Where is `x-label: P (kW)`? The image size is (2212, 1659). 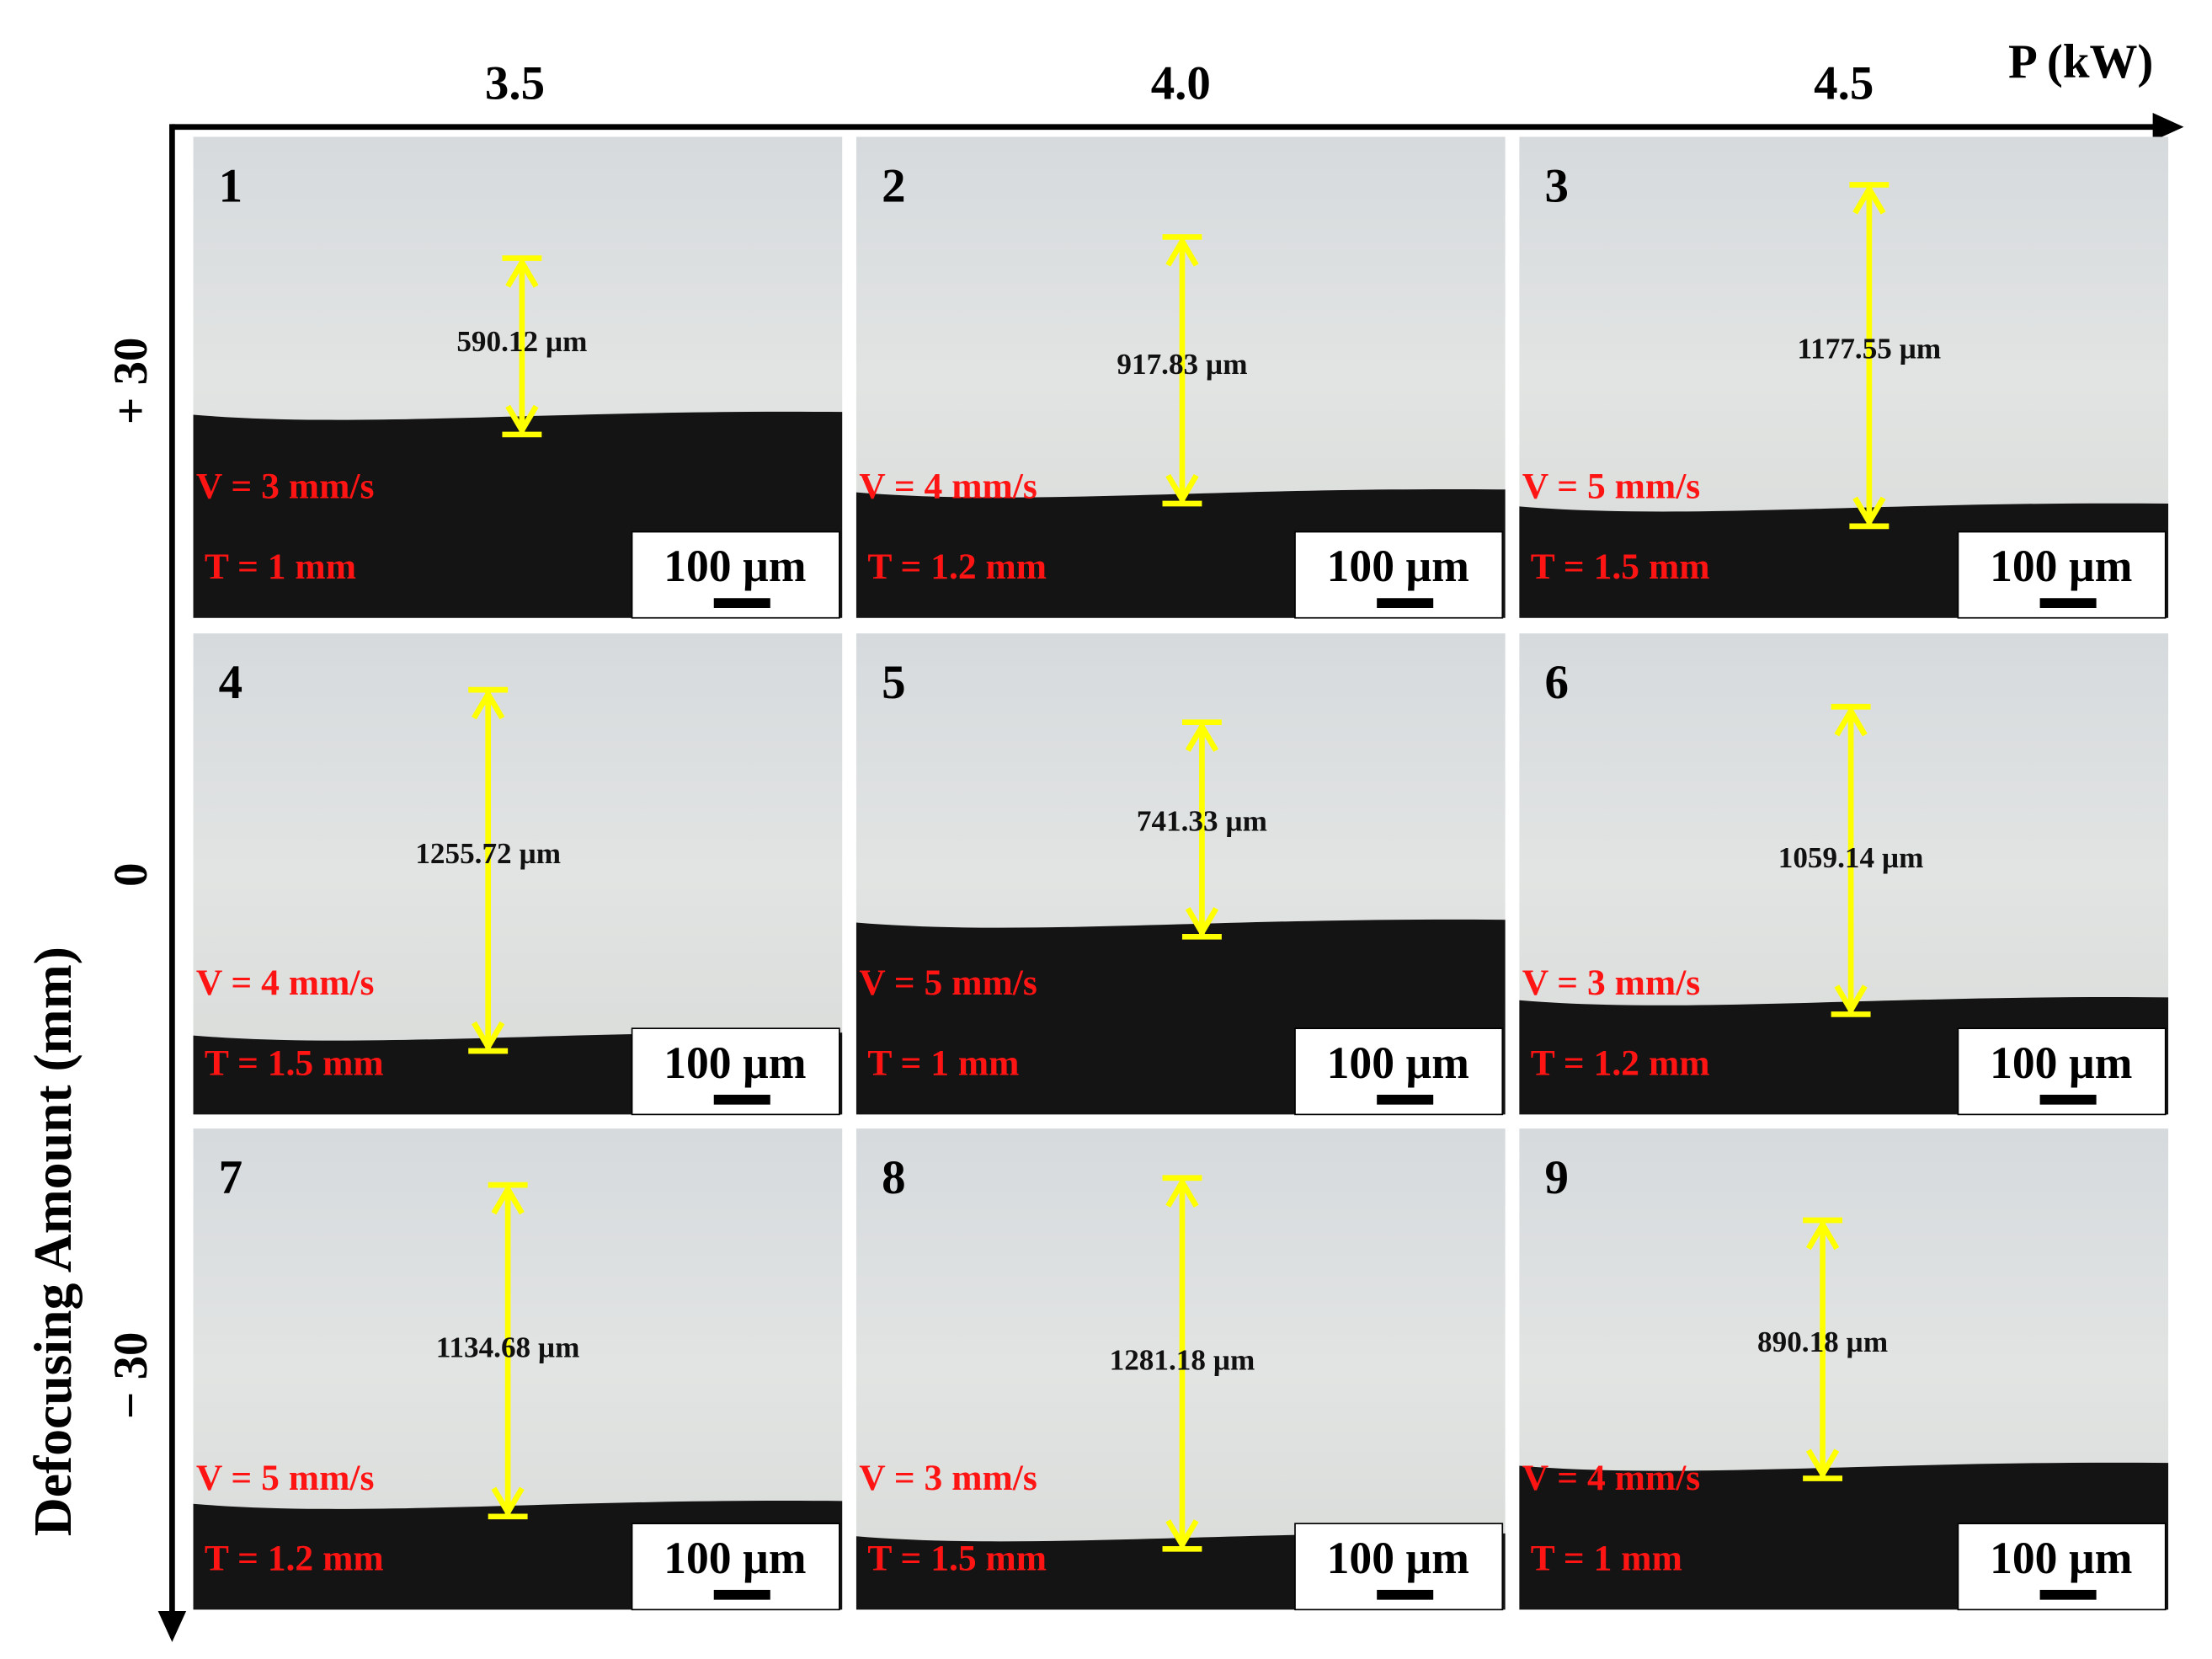 x-label: P (kW) is located at coordinates (2080, 62).